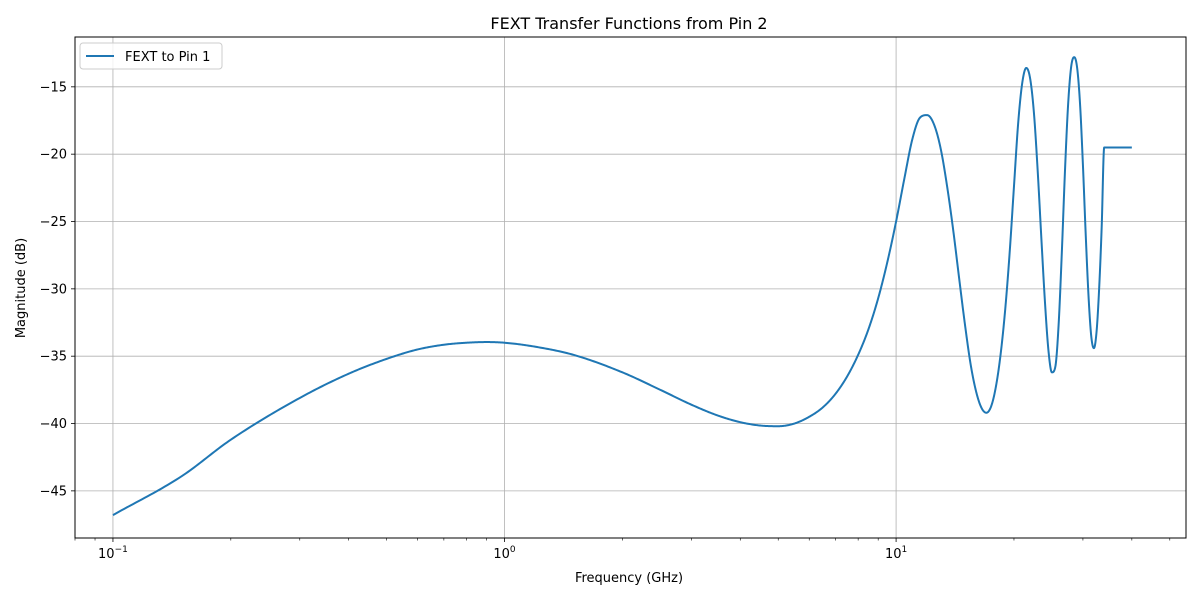 The width and height of the screenshot is (1200, 600). I want to click on y-tick-label: −20, so click(53, 155).